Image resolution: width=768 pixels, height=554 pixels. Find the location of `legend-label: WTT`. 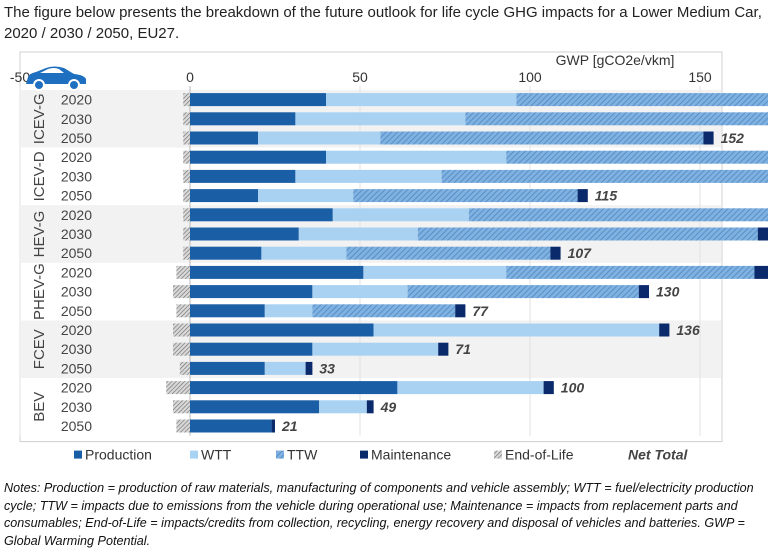

legend-label: WTT is located at coordinates (216, 455).